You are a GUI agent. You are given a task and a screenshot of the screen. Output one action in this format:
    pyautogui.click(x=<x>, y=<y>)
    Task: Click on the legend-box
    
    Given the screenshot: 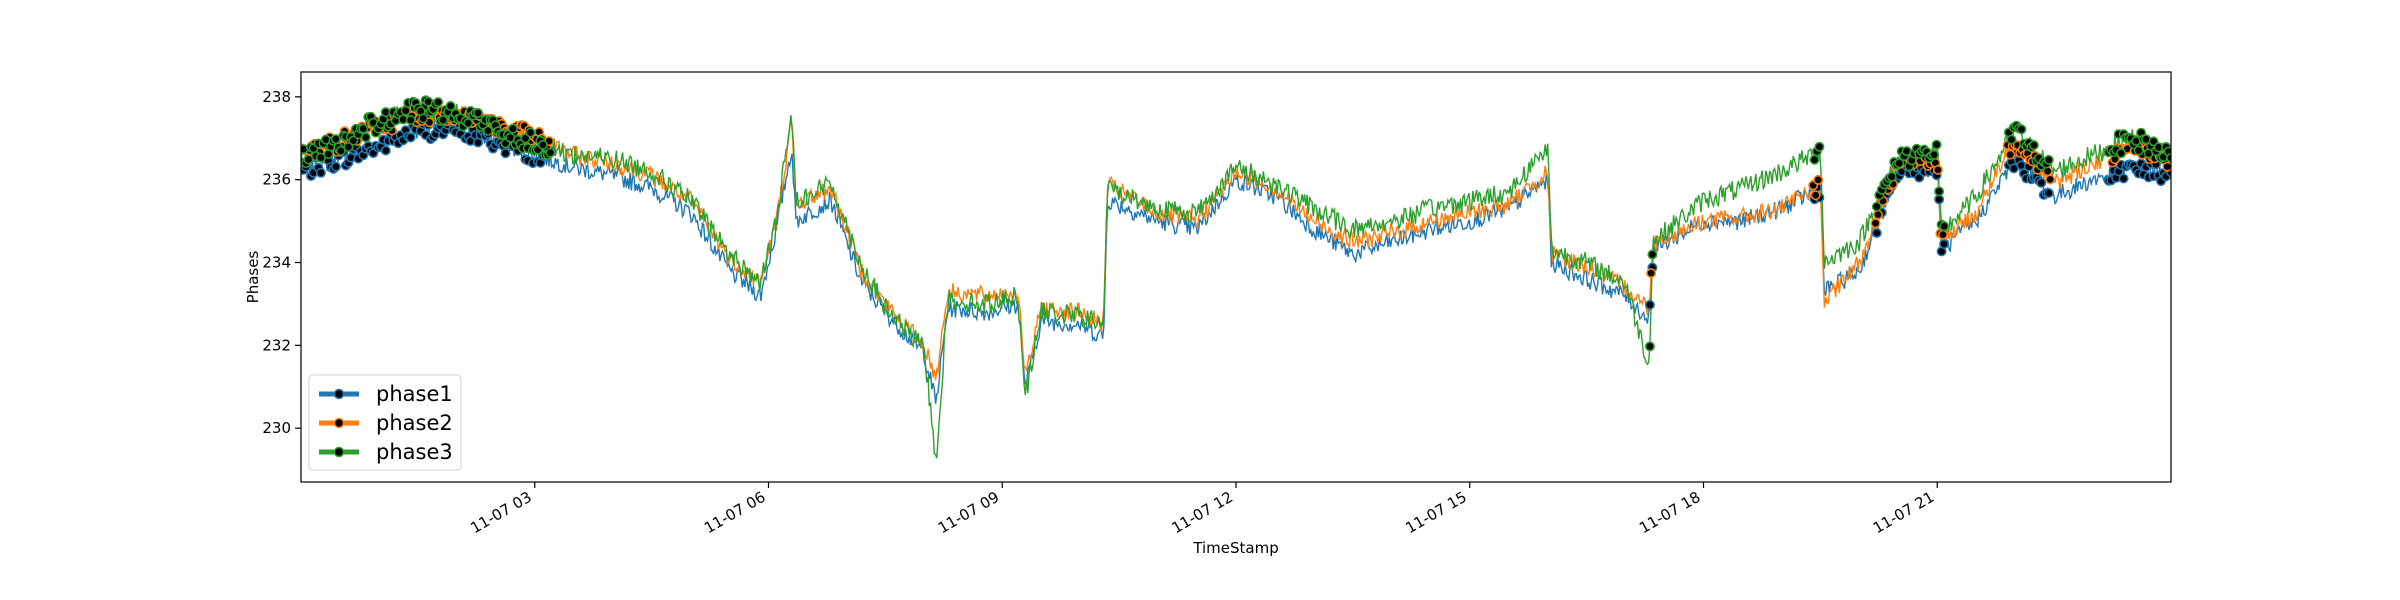 What is the action you would take?
    pyautogui.click(x=385, y=422)
    